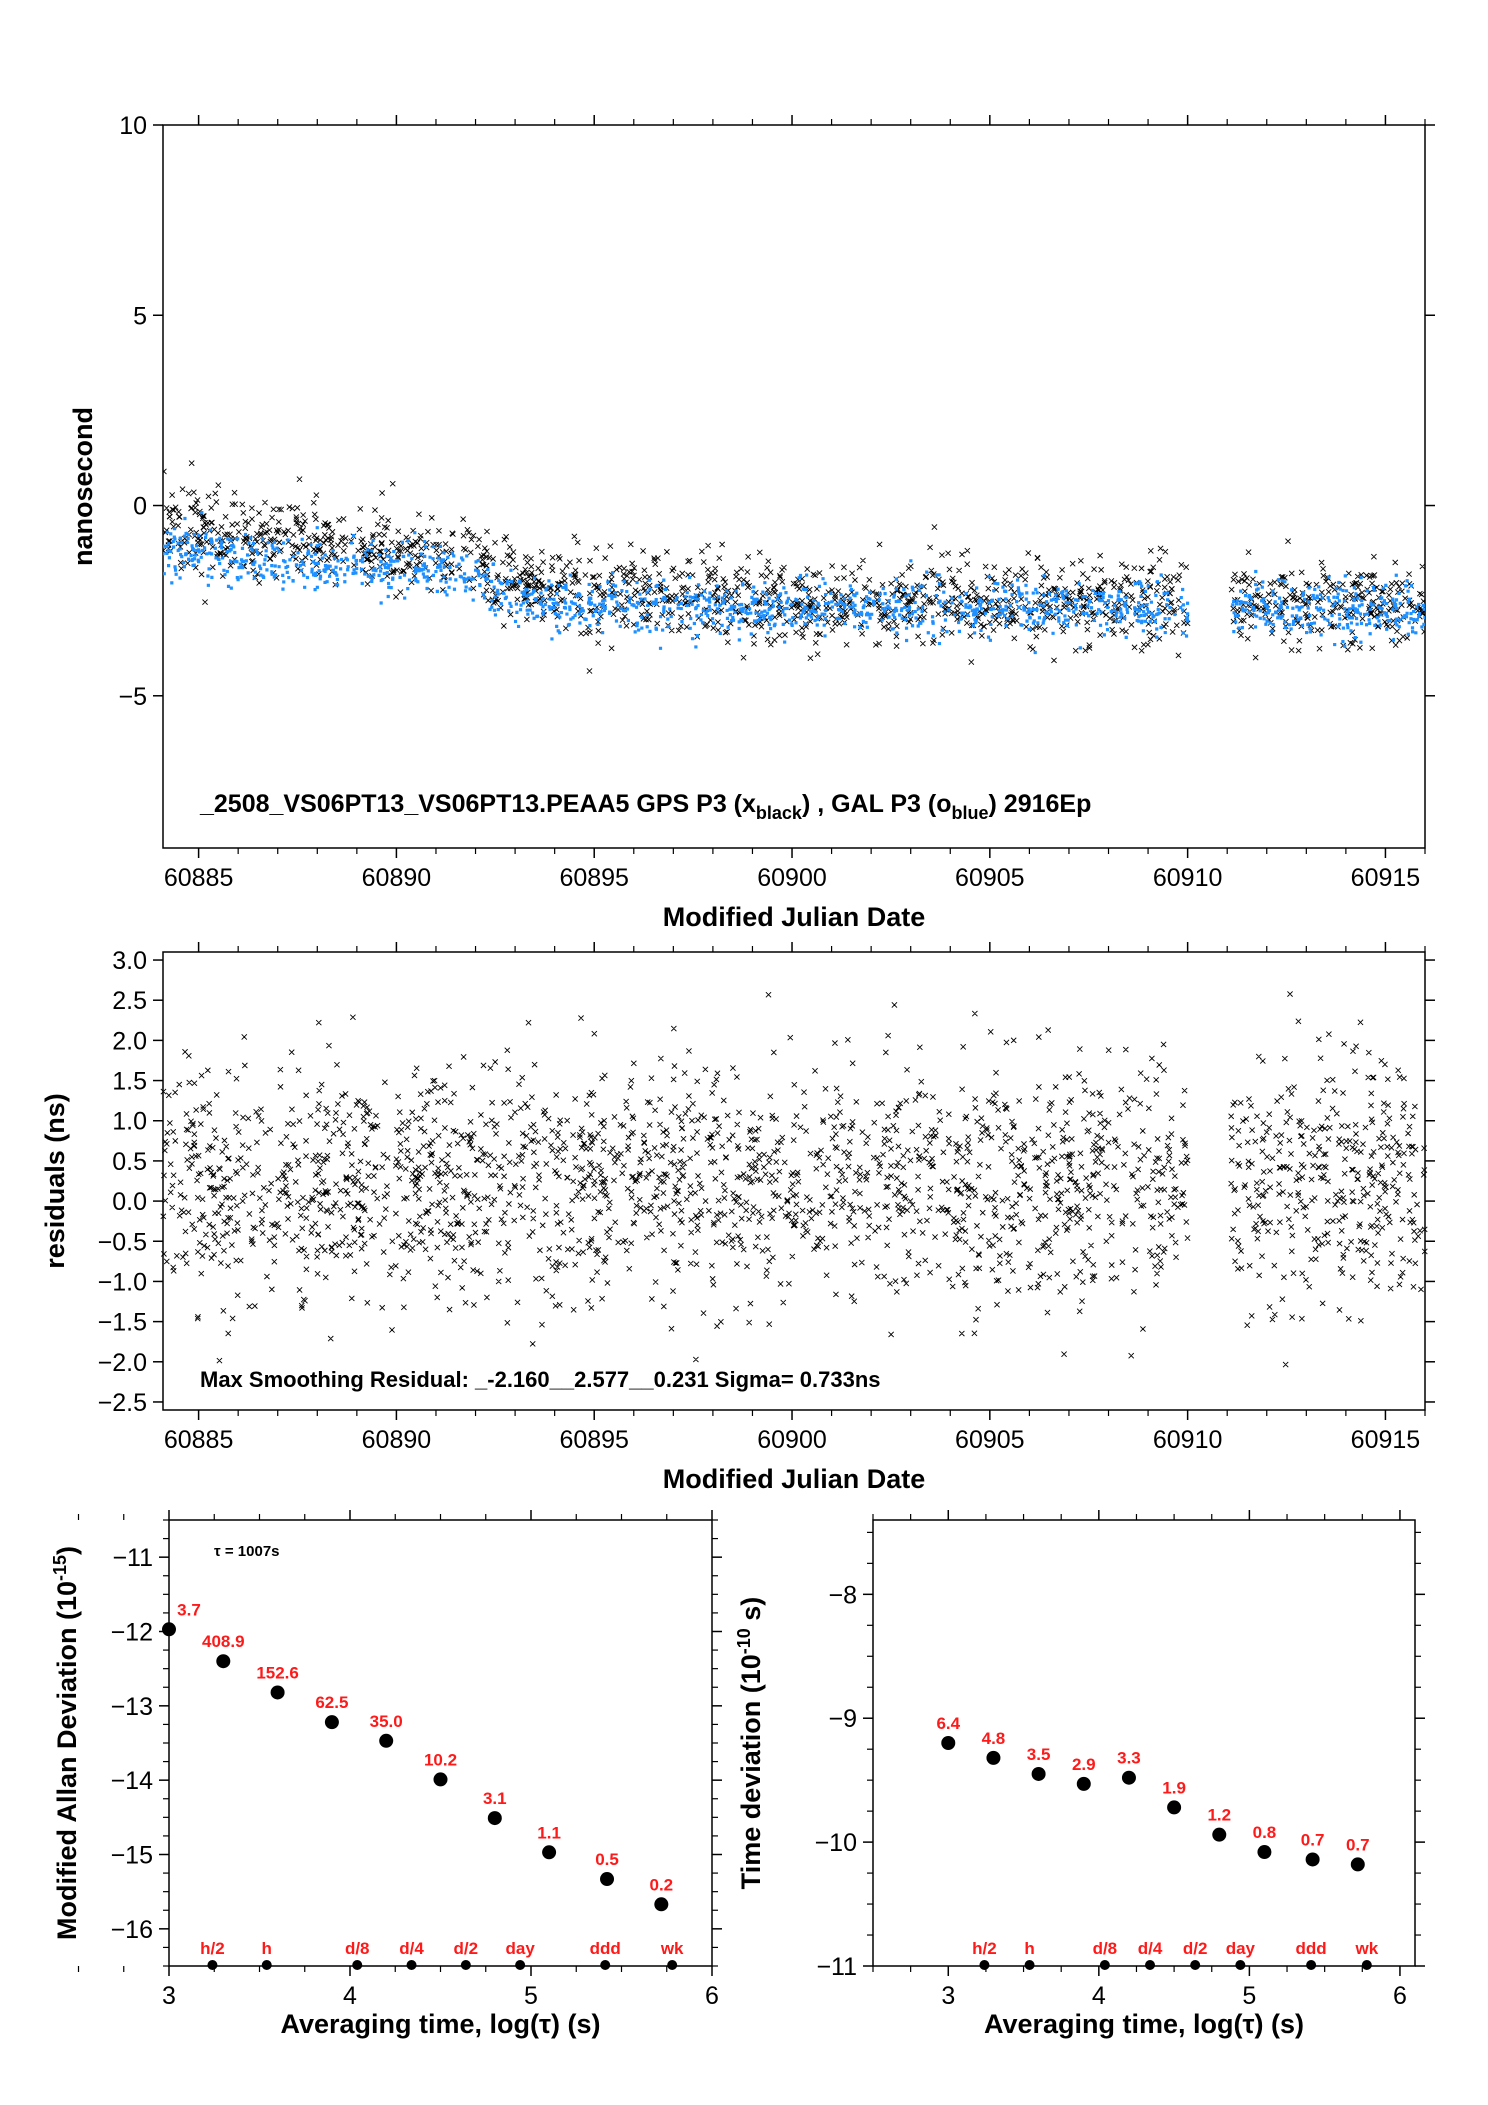 This screenshot has height=2105, width=1488. What do you see at coordinates (129, 1122) in the screenshot?
I see `y-tick-label: 1.0` at bounding box center [129, 1122].